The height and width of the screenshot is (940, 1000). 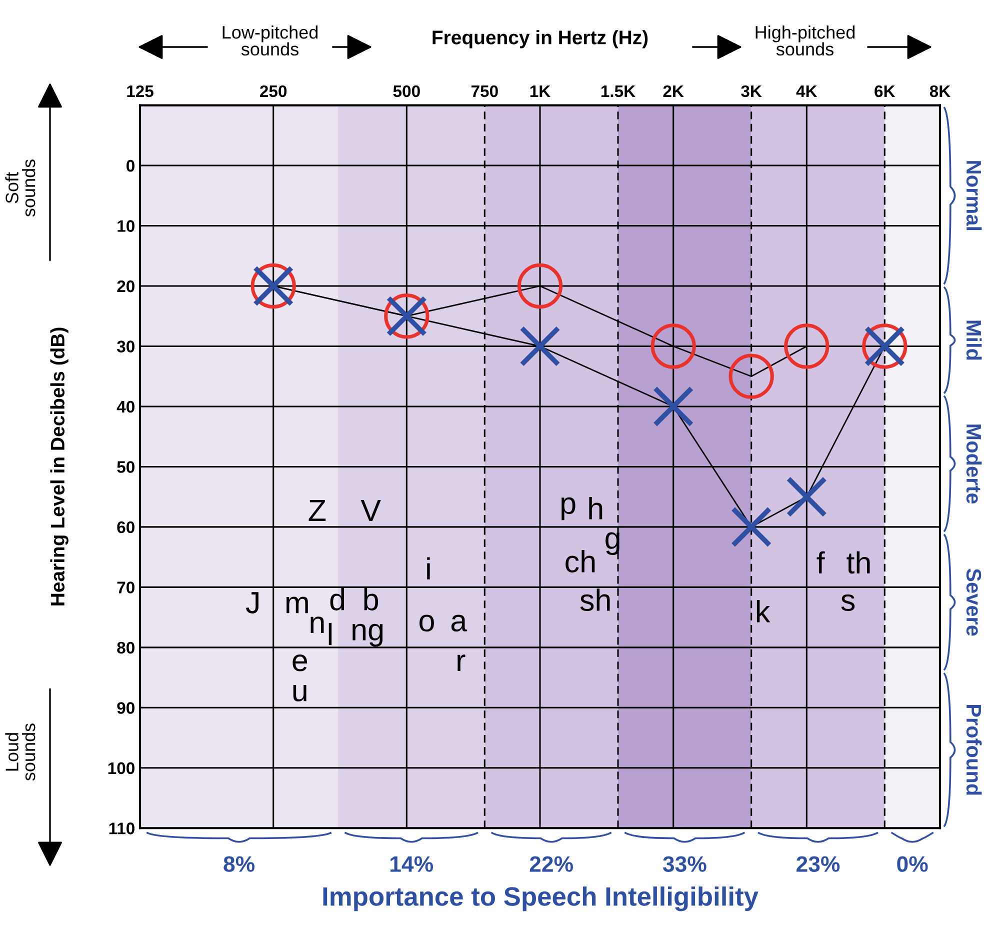 What do you see at coordinates (974, 749) in the screenshot?
I see `text: Profound` at bounding box center [974, 749].